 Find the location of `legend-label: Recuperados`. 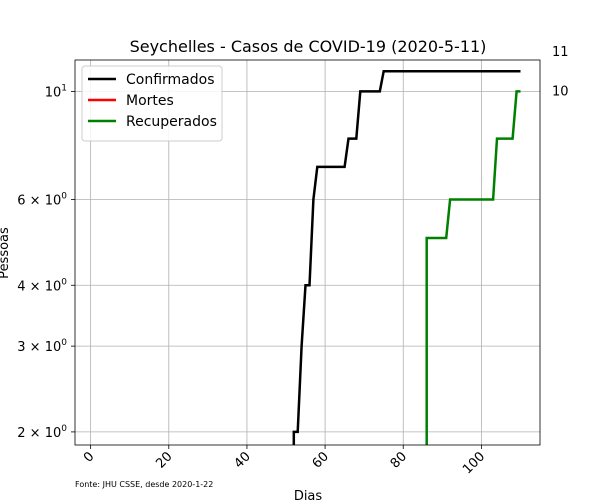

legend-label: Recuperados is located at coordinates (171, 122).